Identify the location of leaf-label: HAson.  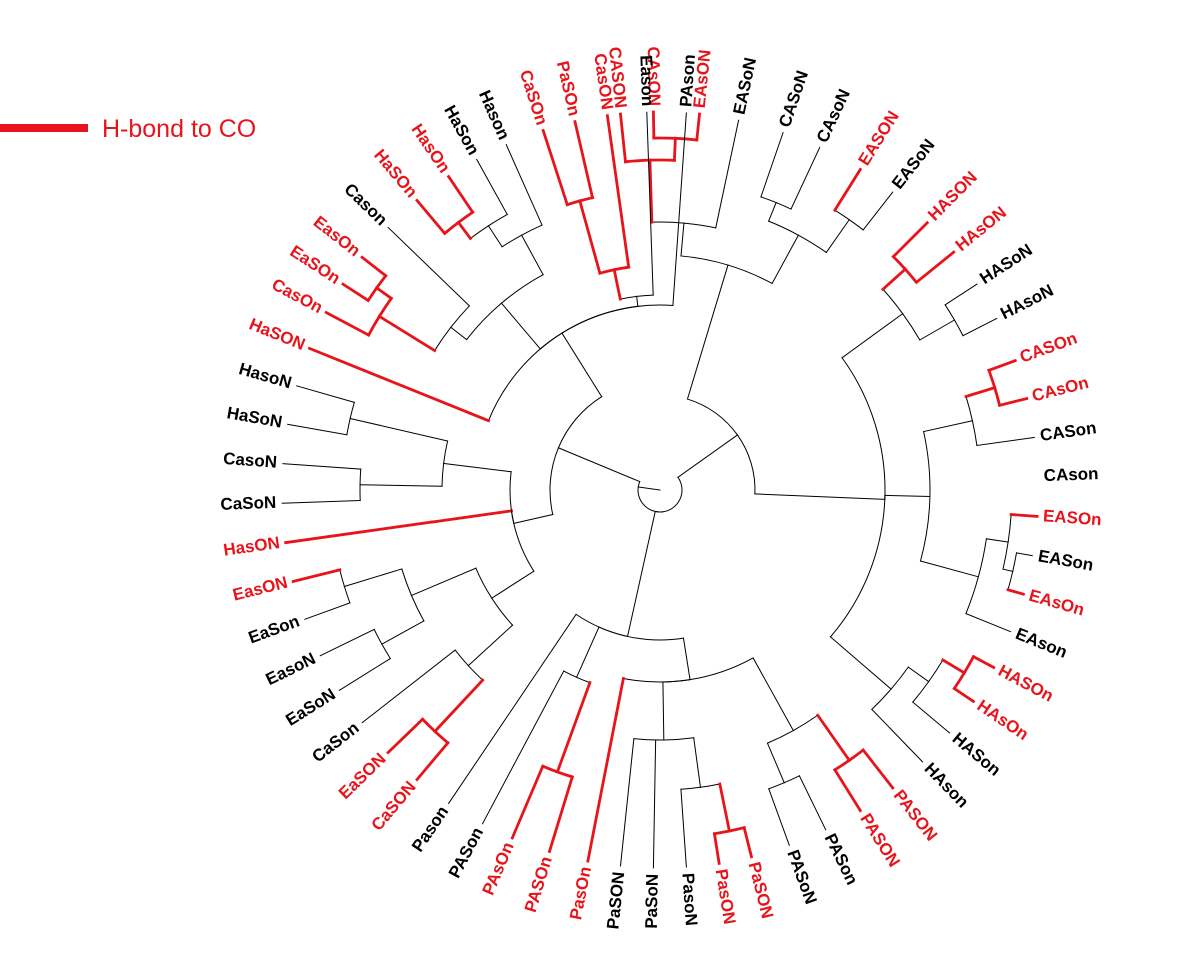
(947, 785).